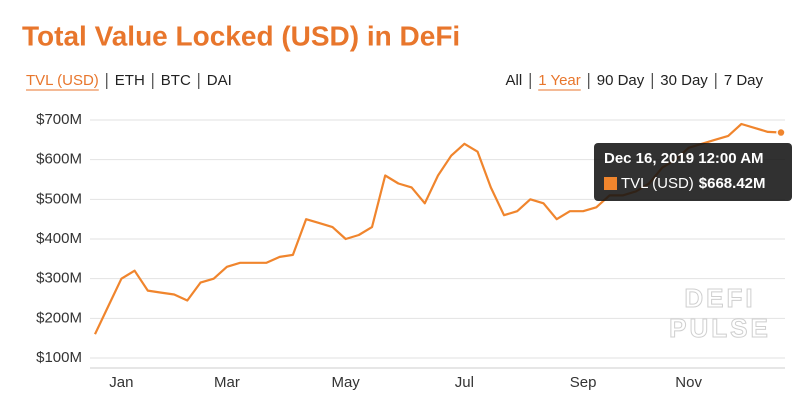 The width and height of the screenshot is (800, 404). I want to click on tooltip-box, so click(693, 172).